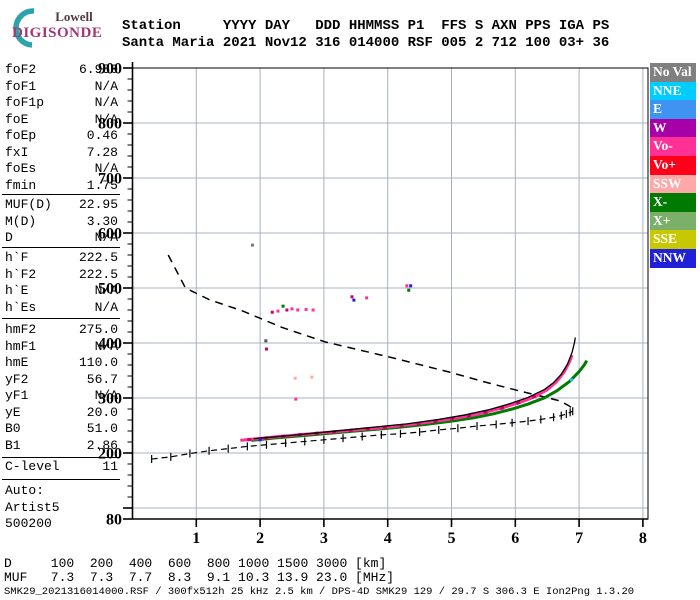 This screenshot has width=700, height=600. What do you see at coordinates (643, 538) in the screenshot?
I see `x-tick-label: 8` at bounding box center [643, 538].